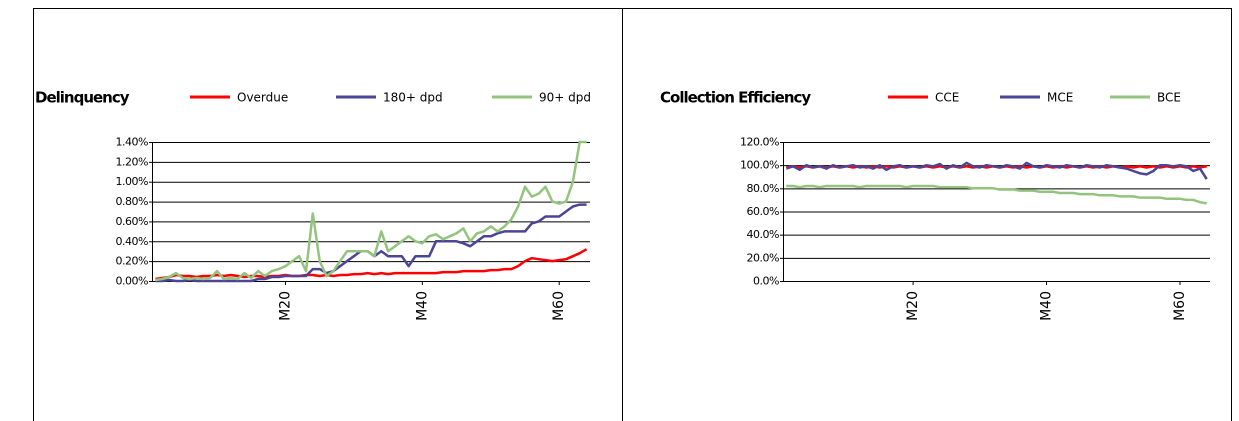 The width and height of the screenshot is (1239, 421). I want to click on legend-label: CCE, so click(947, 98).